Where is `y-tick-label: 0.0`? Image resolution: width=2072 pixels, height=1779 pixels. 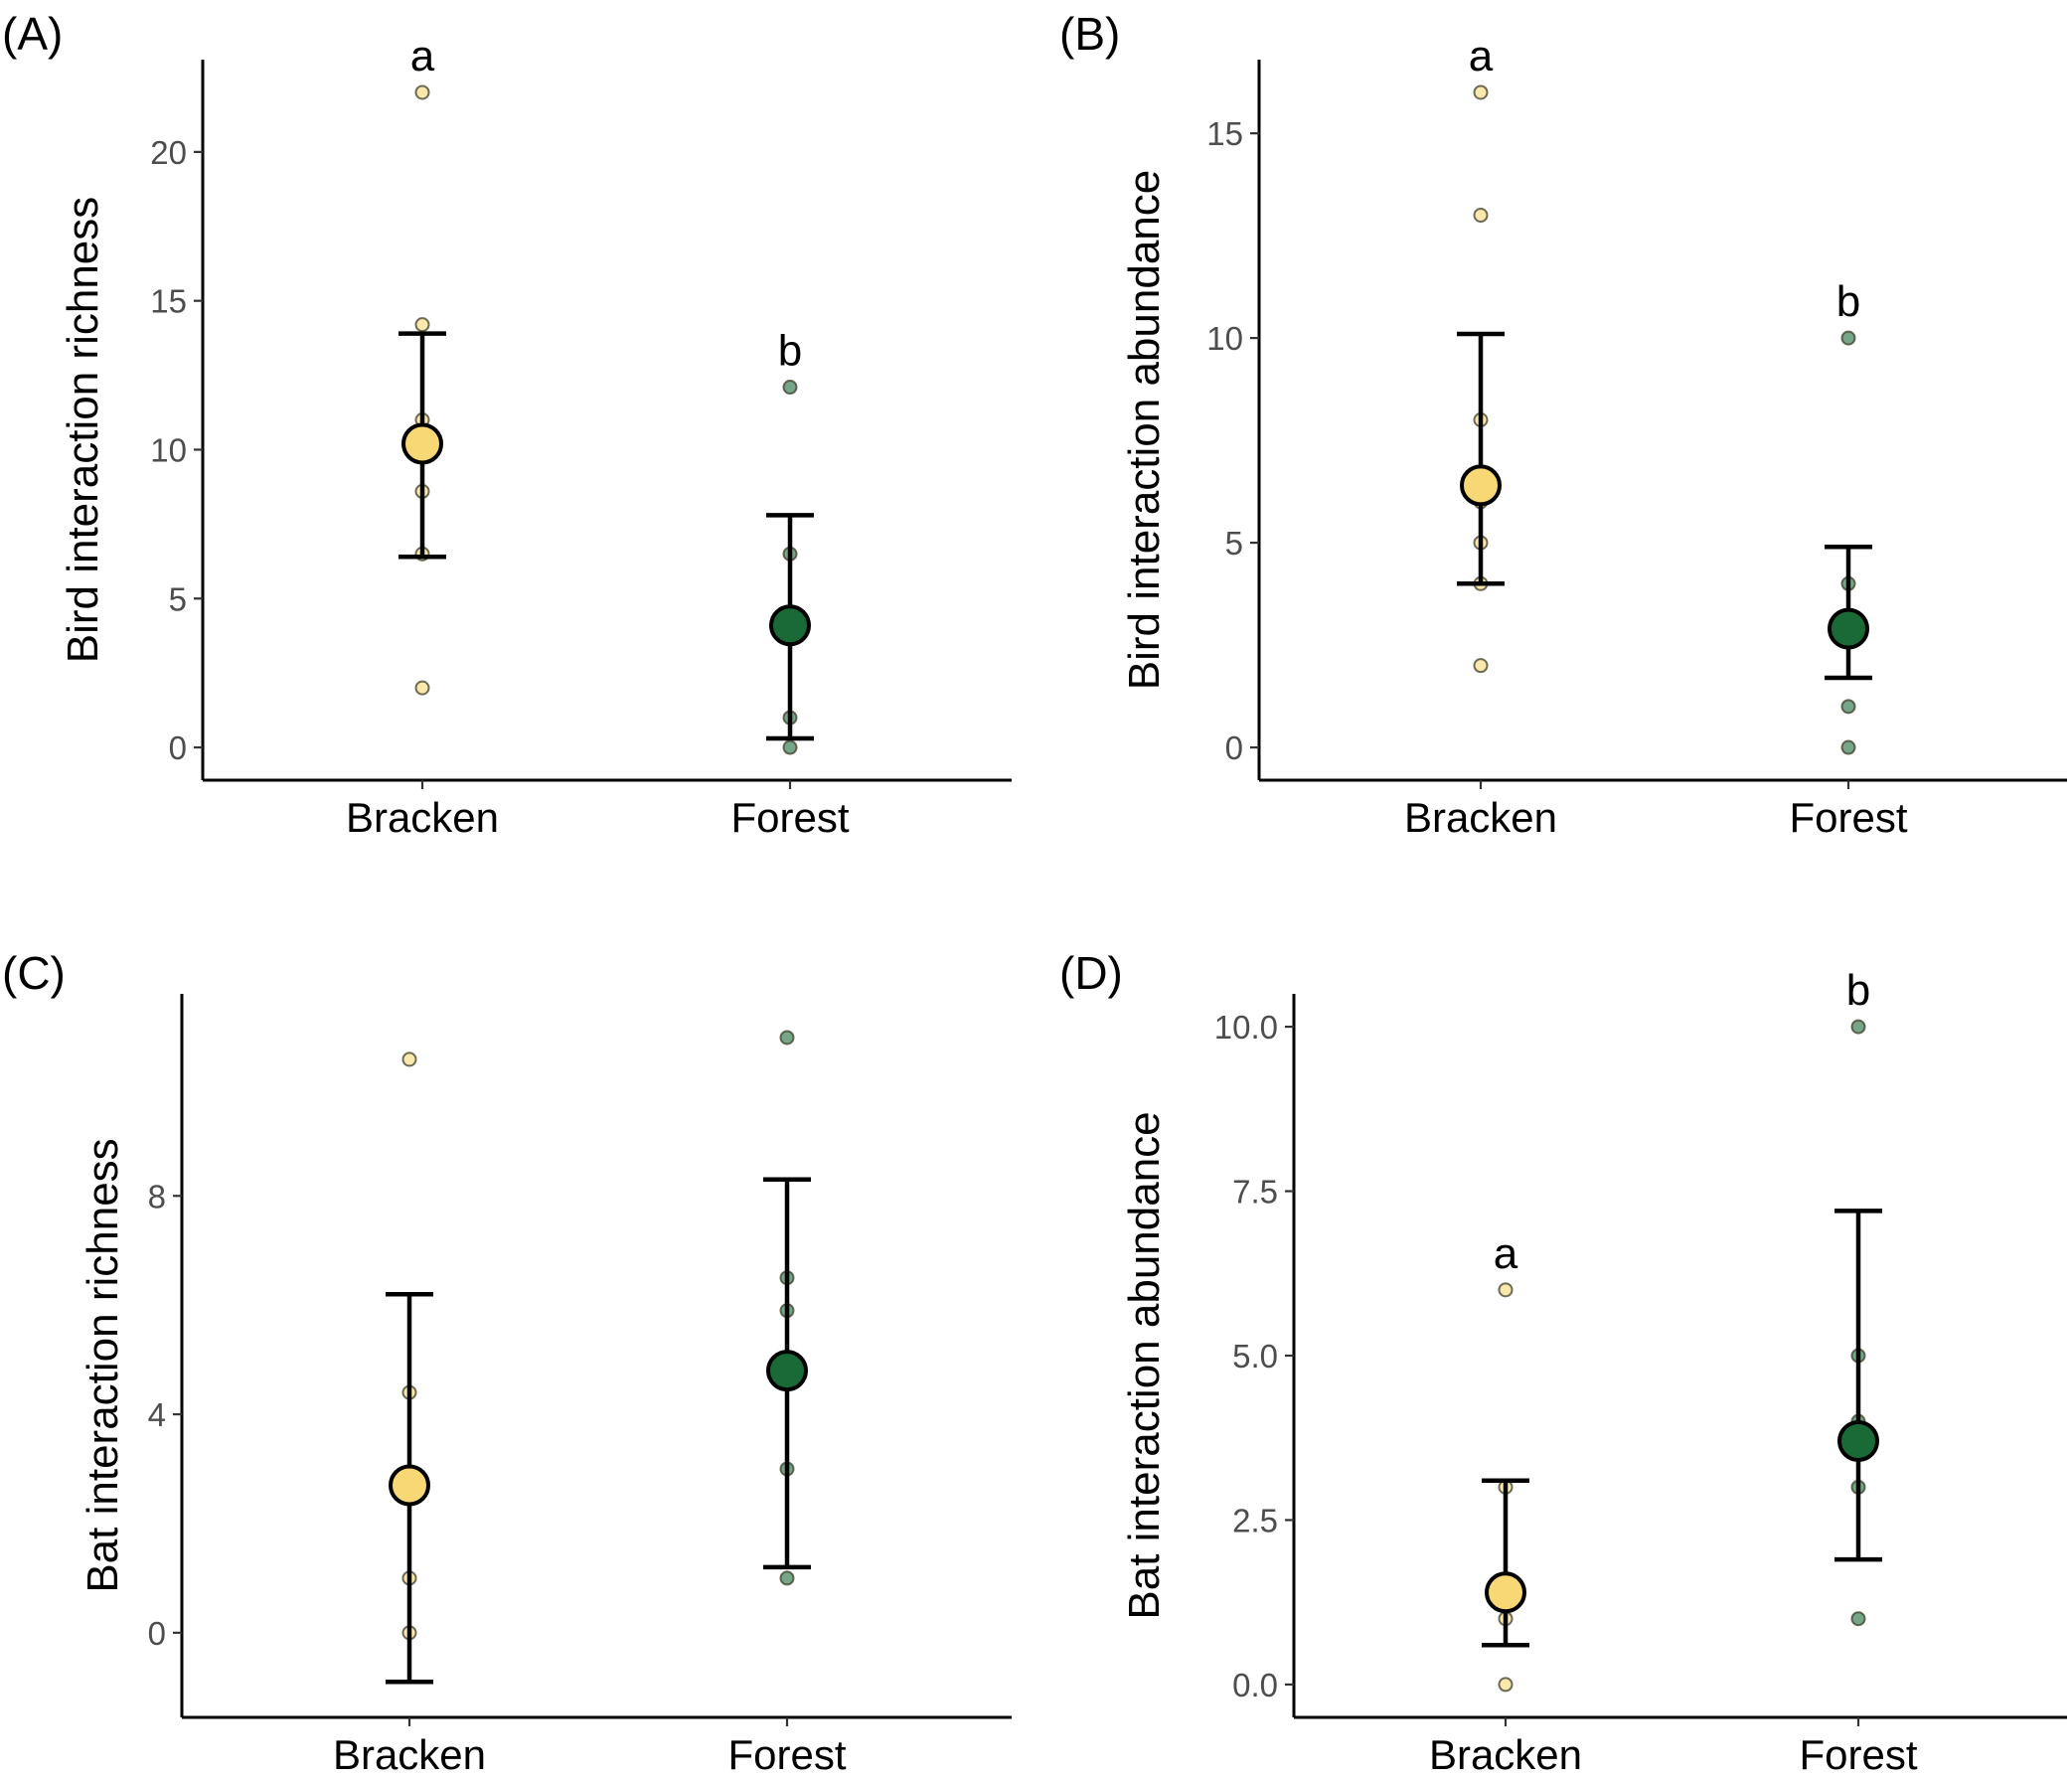 y-tick-label: 0.0 is located at coordinates (1255, 1685).